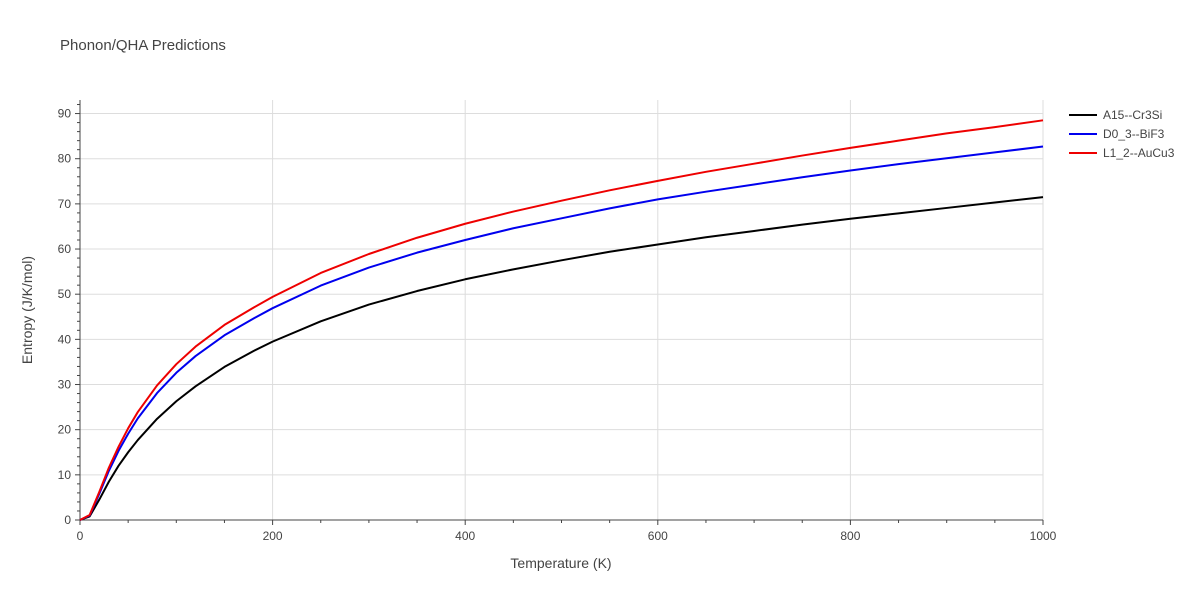 The height and width of the screenshot is (605, 1200). Describe the element at coordinates (143, 45) in the screenshot. I see `chart-title: Phonon/QHA Predictions` at that location.